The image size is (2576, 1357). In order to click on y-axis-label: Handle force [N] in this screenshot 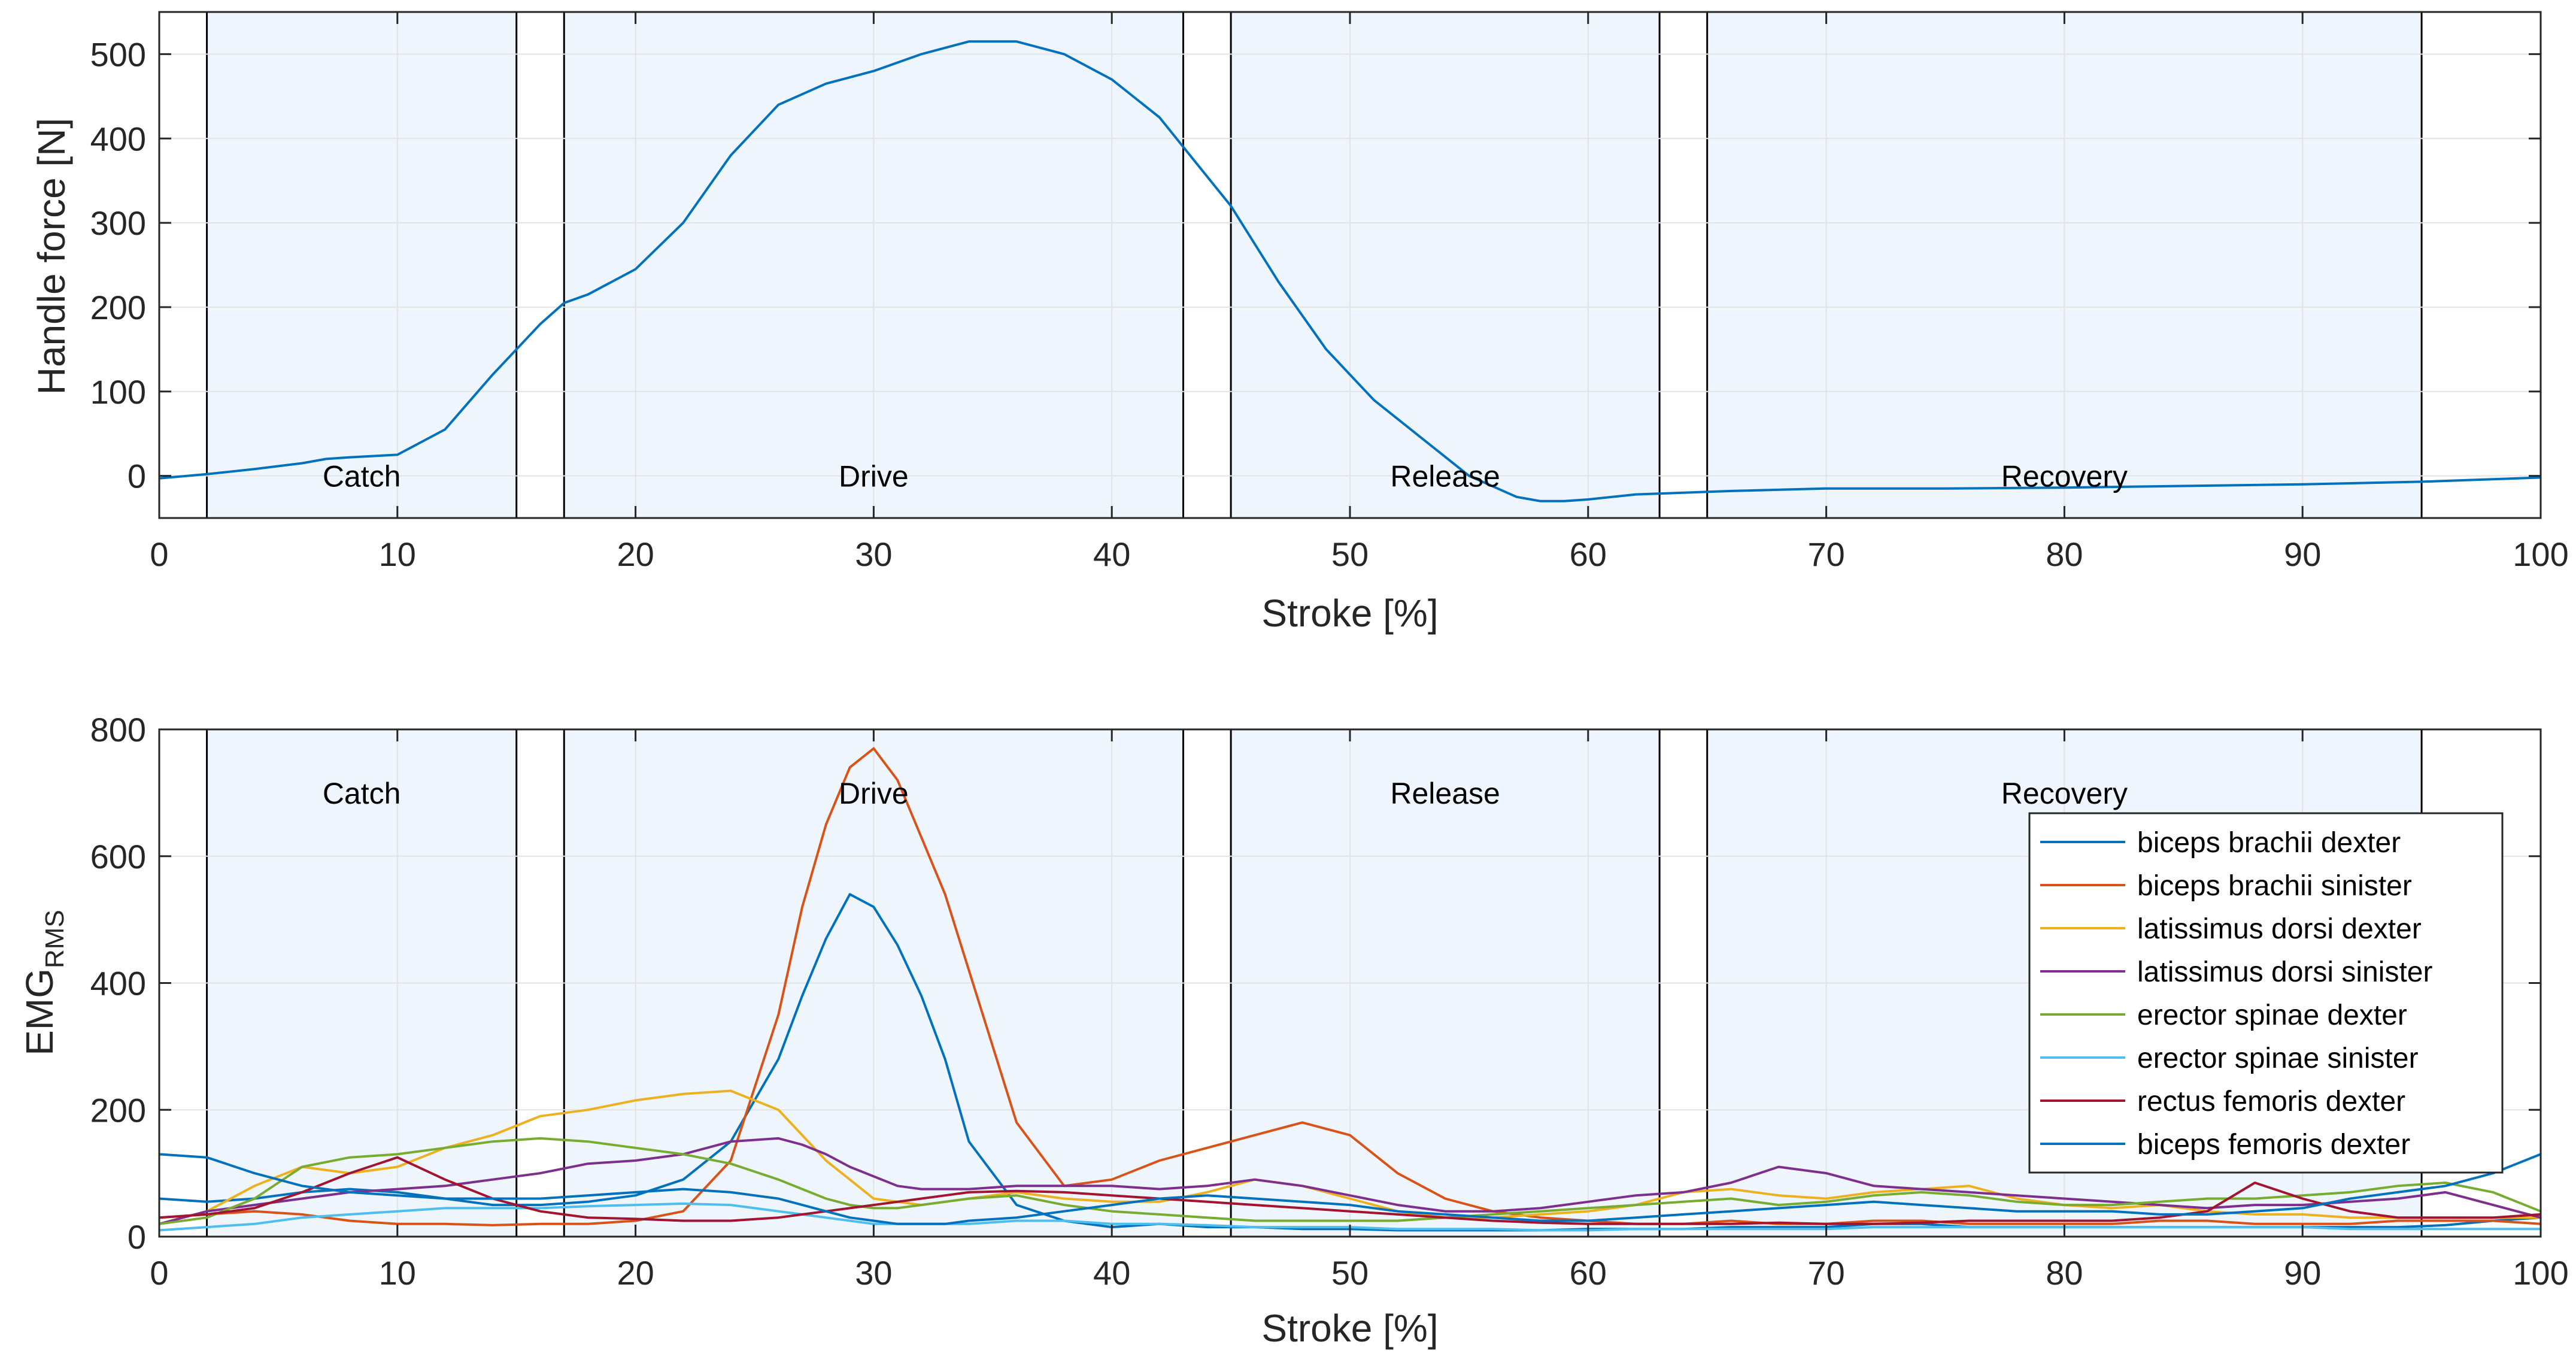, I will do `click(51, 256)`.